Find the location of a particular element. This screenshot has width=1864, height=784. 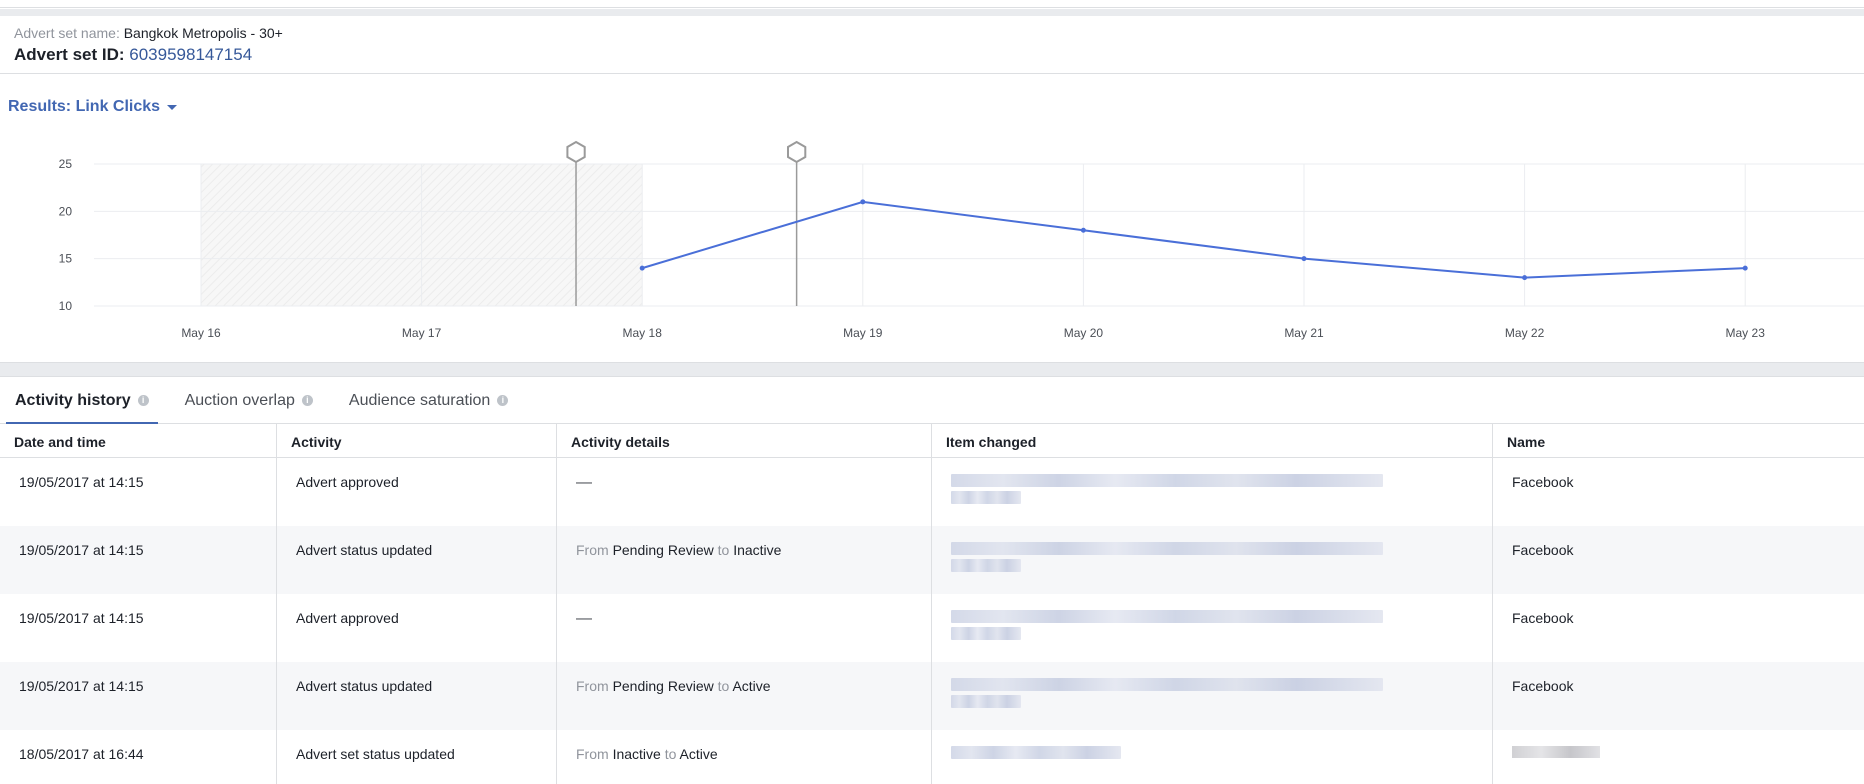

chevron-down-icon is located at coordinates (172, 107).